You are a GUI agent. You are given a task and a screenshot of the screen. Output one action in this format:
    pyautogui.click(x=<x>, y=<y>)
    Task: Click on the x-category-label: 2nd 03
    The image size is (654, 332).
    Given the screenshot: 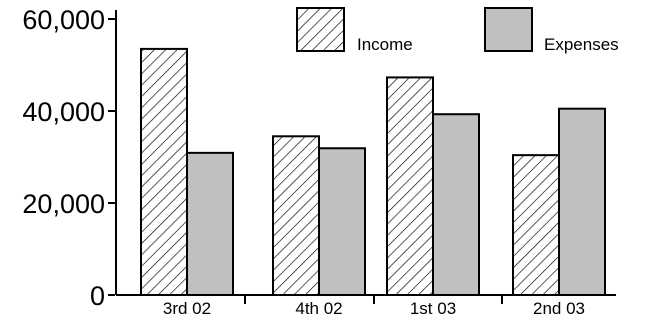 What is the action you would take?
    pyautogui.click(x=559, y=308)
    